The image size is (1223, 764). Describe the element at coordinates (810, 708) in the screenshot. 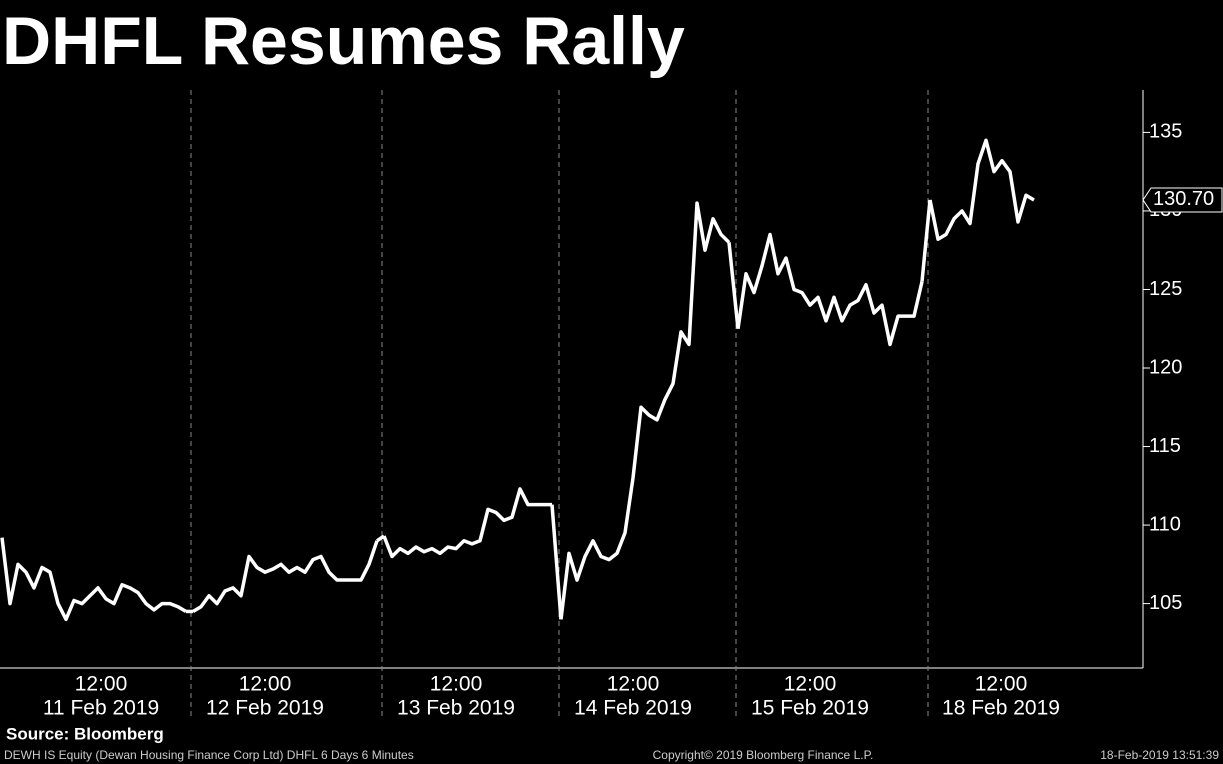

I see `x-date-label: 15 Feb 2019` at that location.